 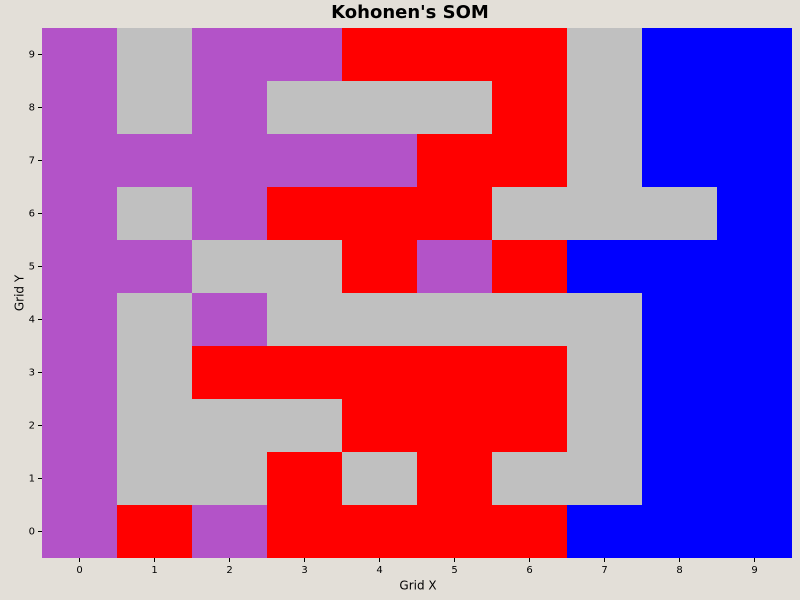 What do you see at coordinates (32, 214) in the screenshot?
I see `y-tick-label: 6` at bounding box center [32, 214].